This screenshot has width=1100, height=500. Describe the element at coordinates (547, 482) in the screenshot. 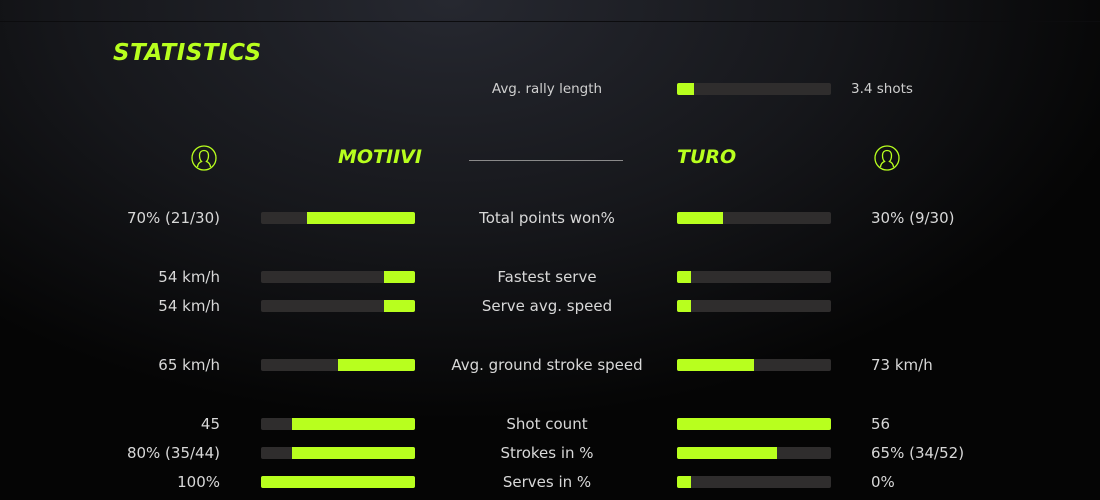

I see `stat-label: Serves in %` at that location.